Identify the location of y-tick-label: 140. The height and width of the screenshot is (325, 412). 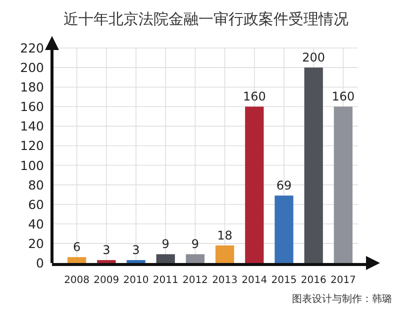
(32, 126).